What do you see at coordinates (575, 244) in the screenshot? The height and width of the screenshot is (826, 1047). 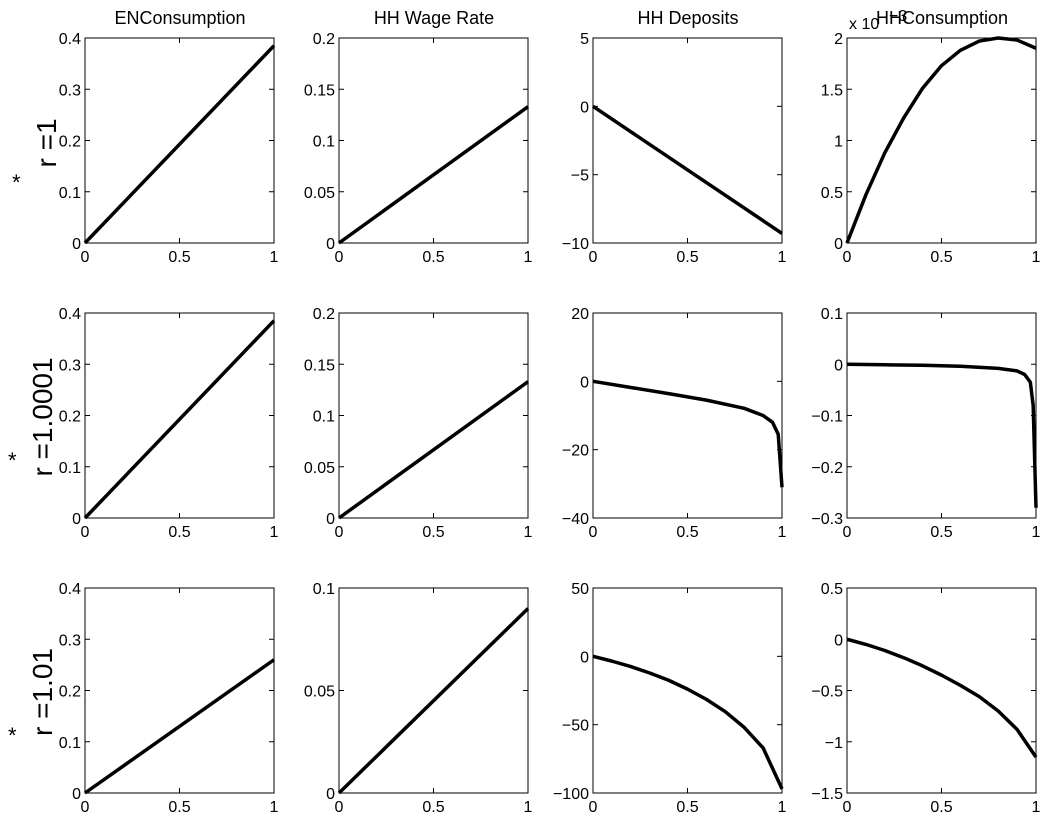 I see `y-tick-label: −10` at bounding box center [575, 244].